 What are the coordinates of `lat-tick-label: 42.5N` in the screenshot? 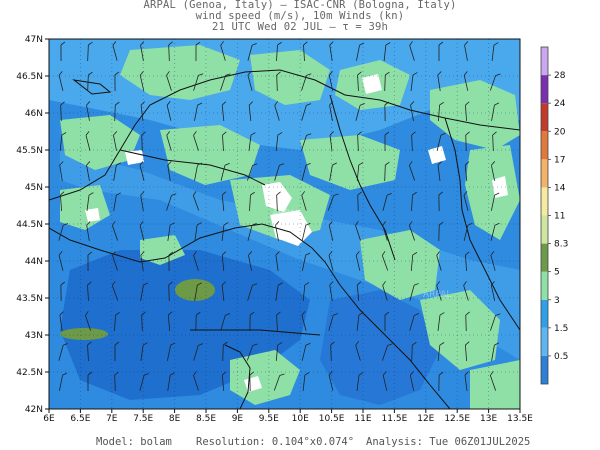 It's located at (29, 373).